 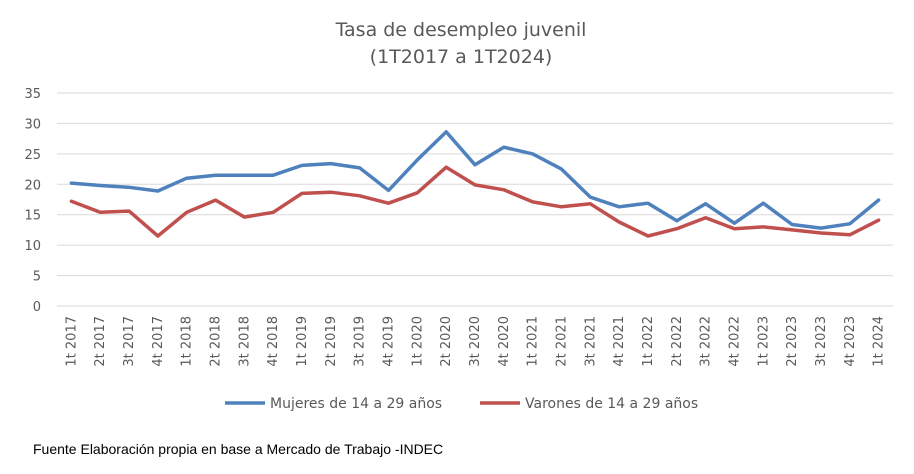 What do you see at coordinates (360, 341) in the screenshot?
I see `x-tick-label: 3t 2019` at bounding box center [360, 341].